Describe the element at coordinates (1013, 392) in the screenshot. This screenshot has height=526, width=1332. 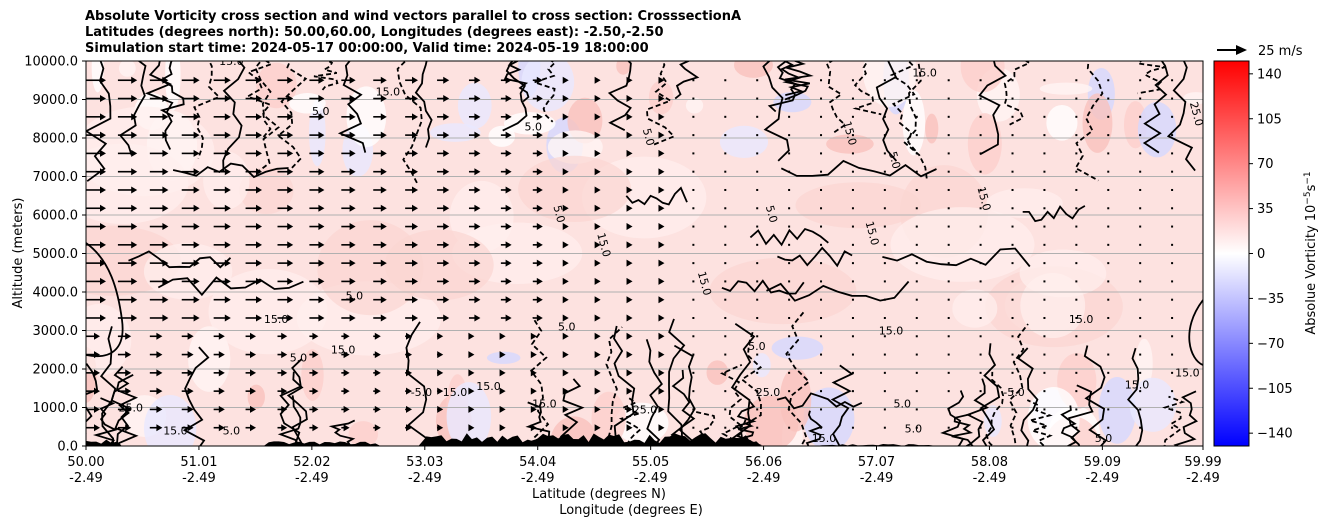
I see `contour-label: -5.0` at that location.